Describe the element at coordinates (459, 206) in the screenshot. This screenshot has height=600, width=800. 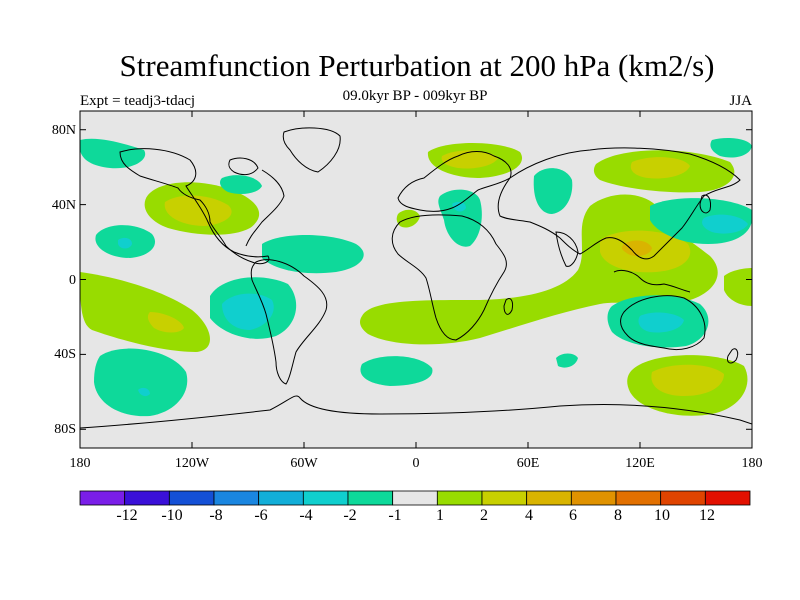
I see `field-region-europe-core` at that location.